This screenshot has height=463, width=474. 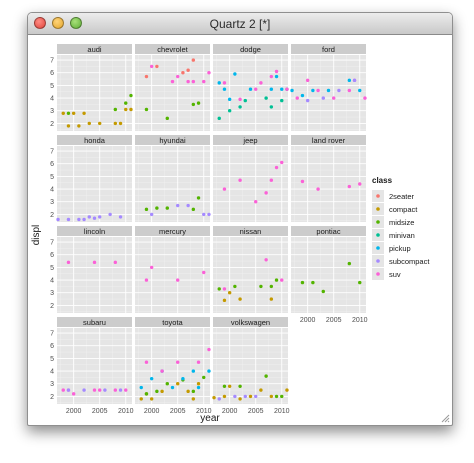 I want to click on facet-strip-label: subaru, so click(x=94, y=322).